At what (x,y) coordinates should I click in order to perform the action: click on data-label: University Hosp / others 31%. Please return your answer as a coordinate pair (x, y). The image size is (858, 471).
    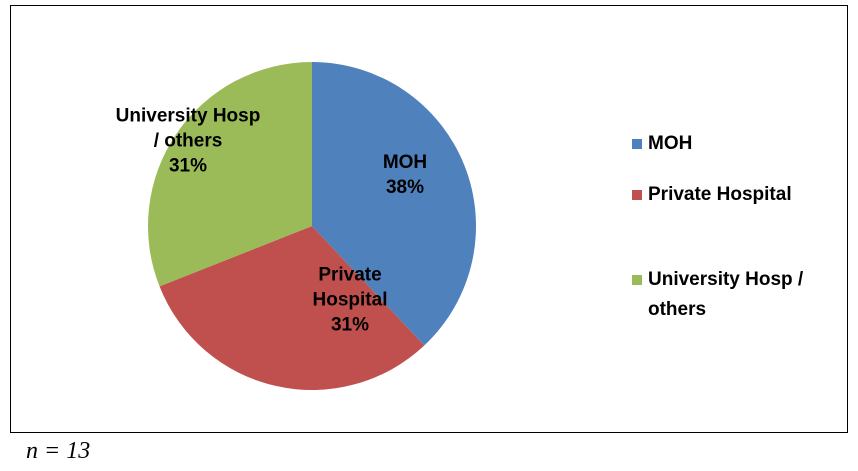
    Looking at the image, I should click on (188, 141).